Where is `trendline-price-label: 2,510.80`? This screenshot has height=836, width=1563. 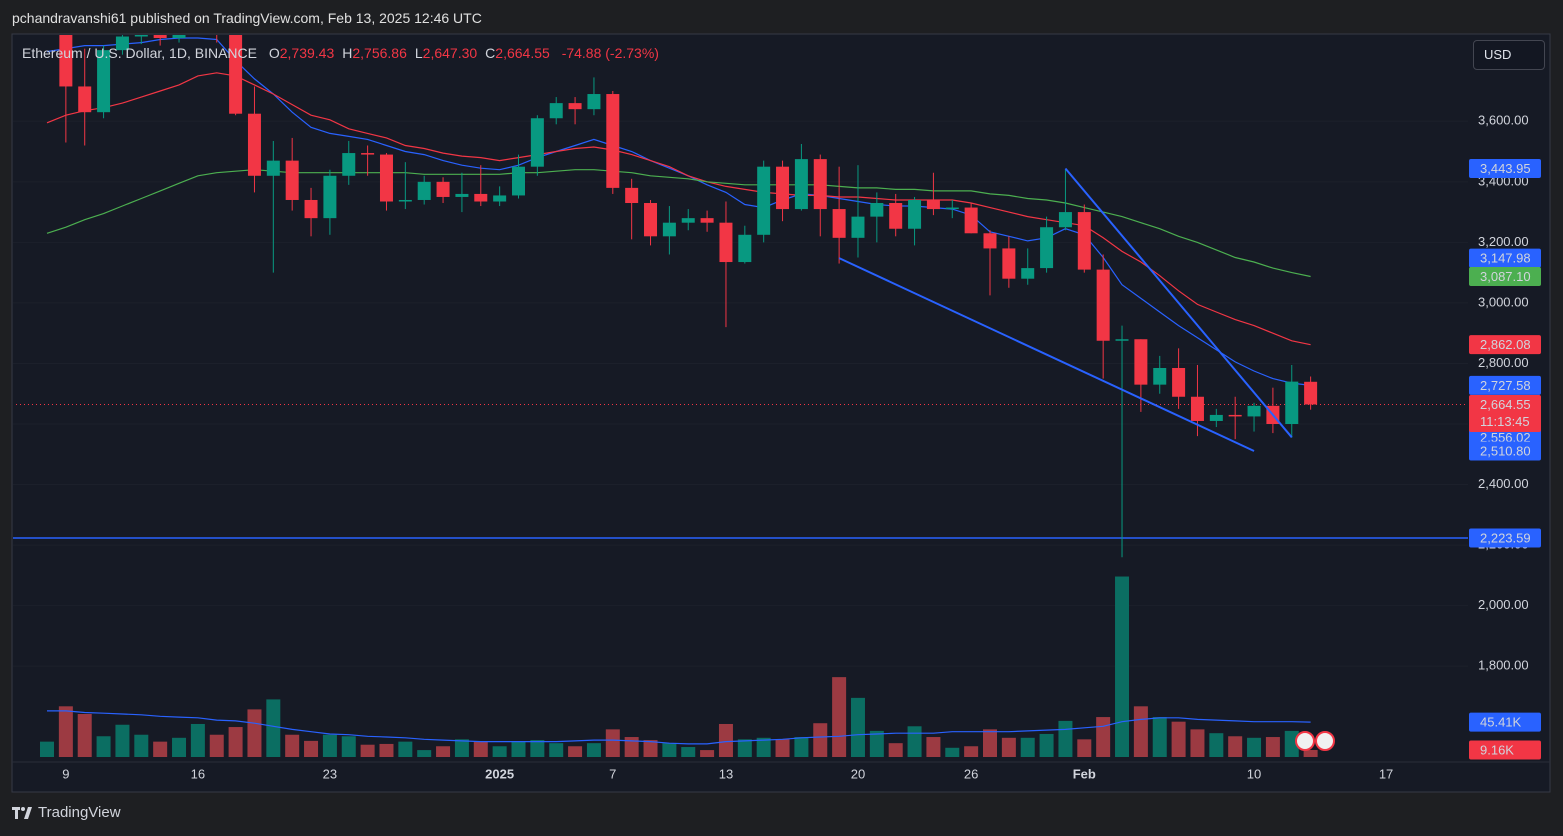
trendline-price-label: 2,510.80 is located at coordinates (1505, 450).